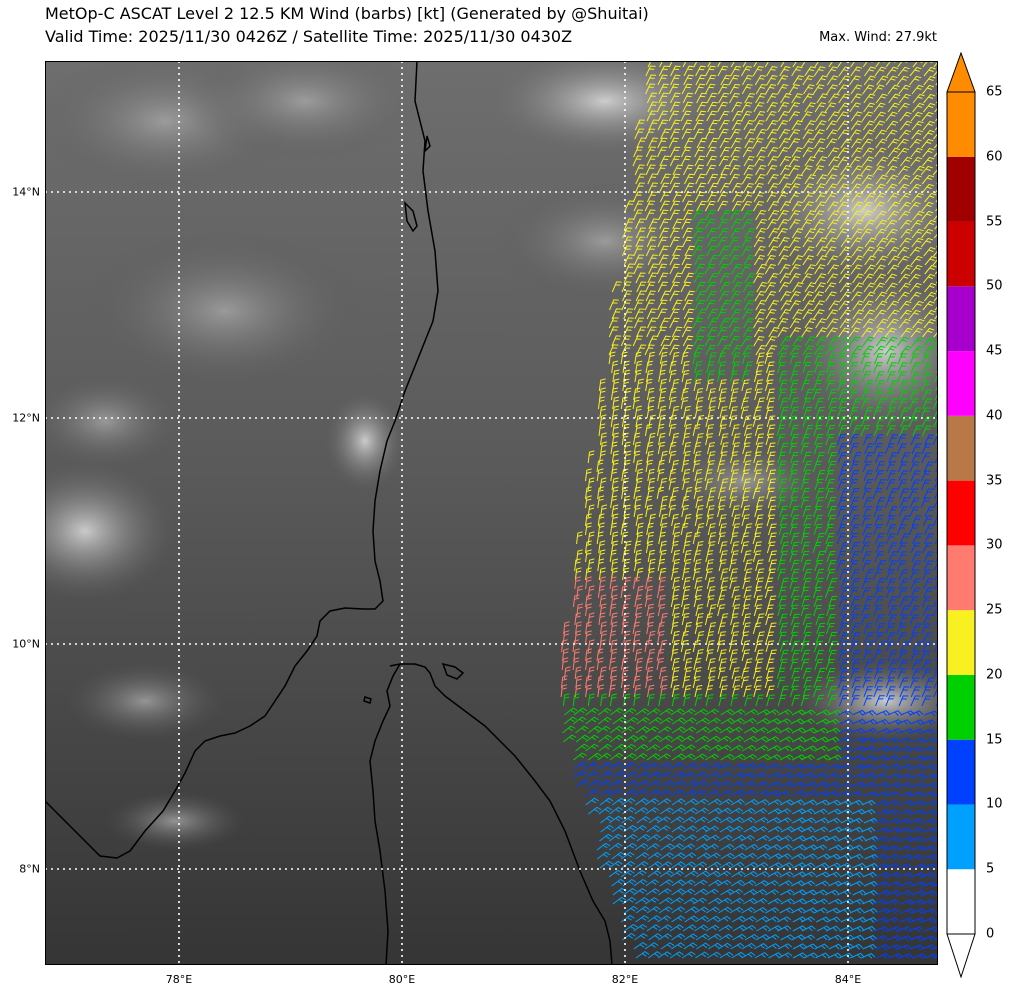  What do you see at coordinates (961, 383) in the screenshot?
I see `colorbar-segment` at bounding box center [961, 383].